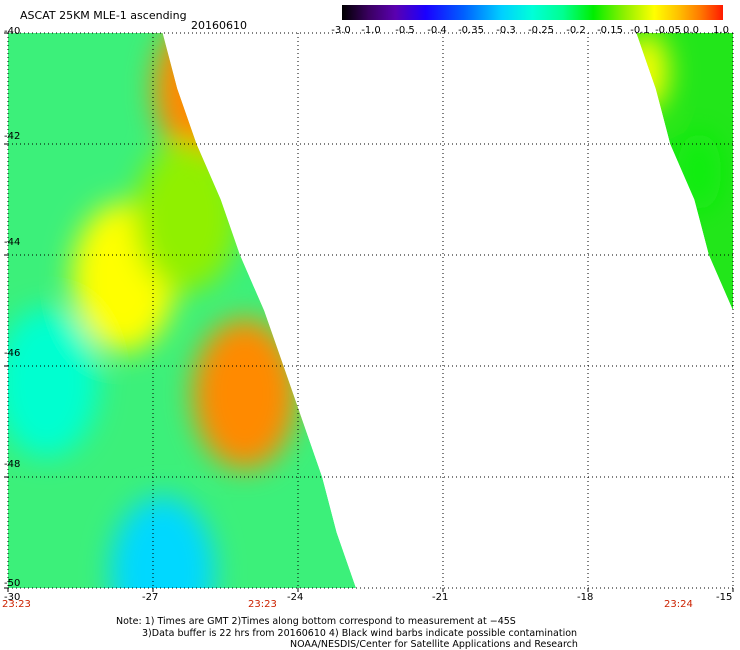 The height and width of the screenshot is (650, 740). I want to click on lon-tick-label: -15, so click(724, 597).